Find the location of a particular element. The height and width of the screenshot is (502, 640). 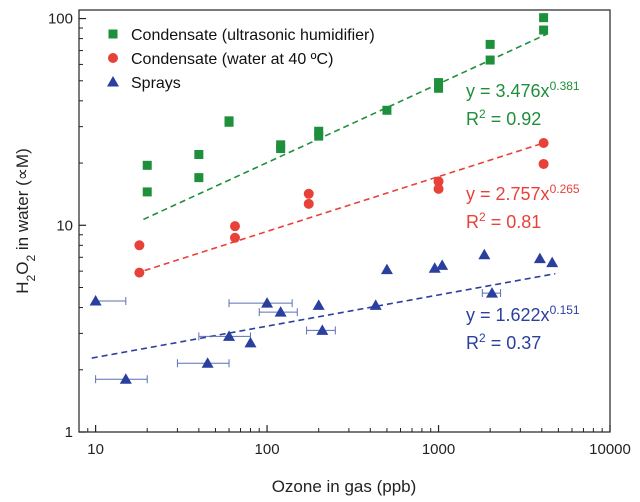

fit-equation-base: y = 2.757x is located at coordinates (508, 194).